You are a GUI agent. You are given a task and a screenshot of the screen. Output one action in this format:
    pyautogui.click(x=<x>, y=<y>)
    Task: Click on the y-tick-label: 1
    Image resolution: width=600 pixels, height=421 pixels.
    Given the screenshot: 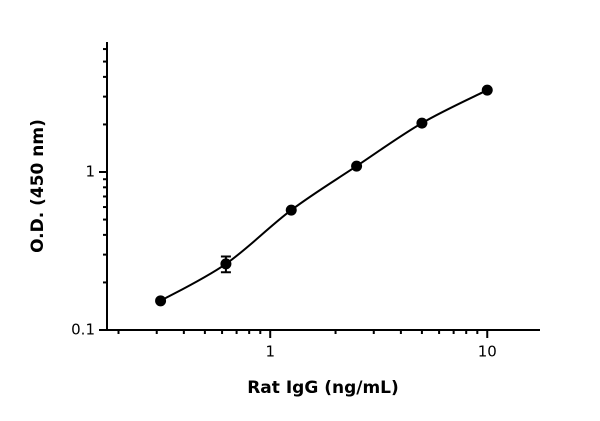 What is the action you would take?
    pyautogui.click(x=90, y=172)
    